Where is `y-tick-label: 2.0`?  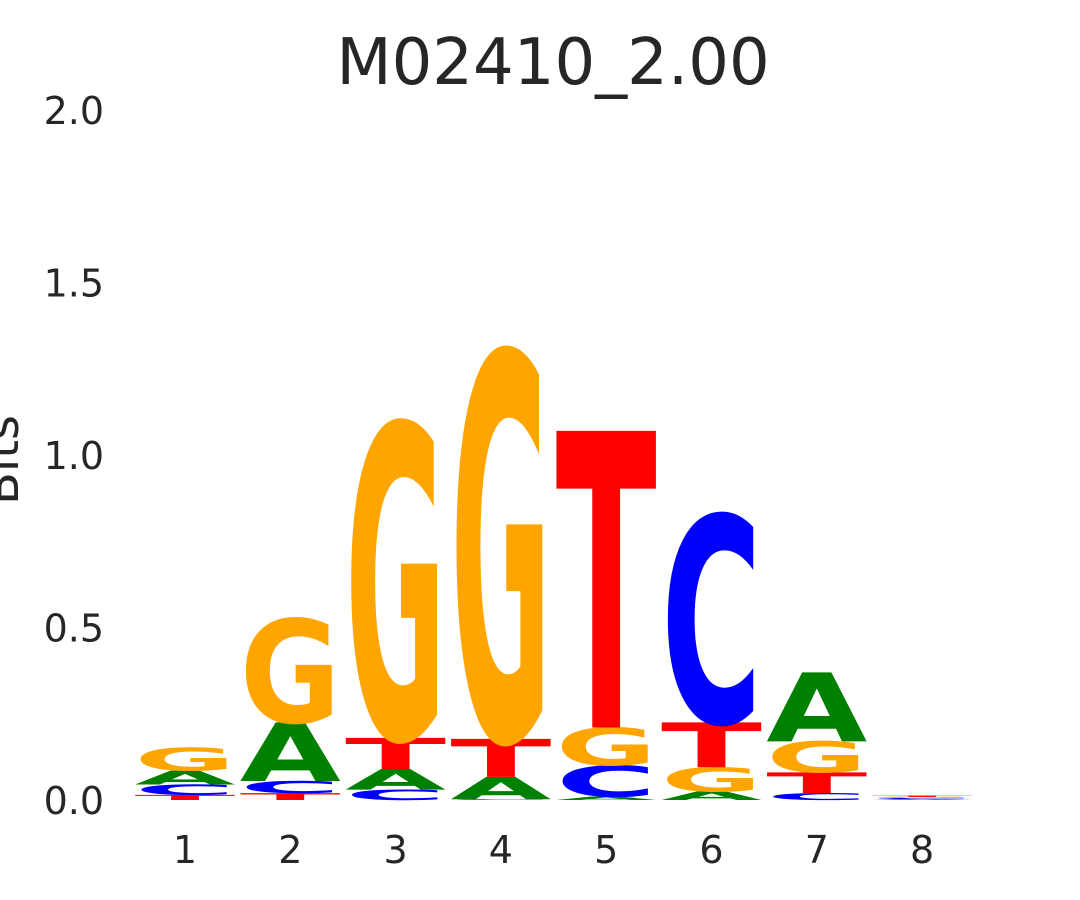
y-tick-label: 2.0 is located at coordinates (74, 111).